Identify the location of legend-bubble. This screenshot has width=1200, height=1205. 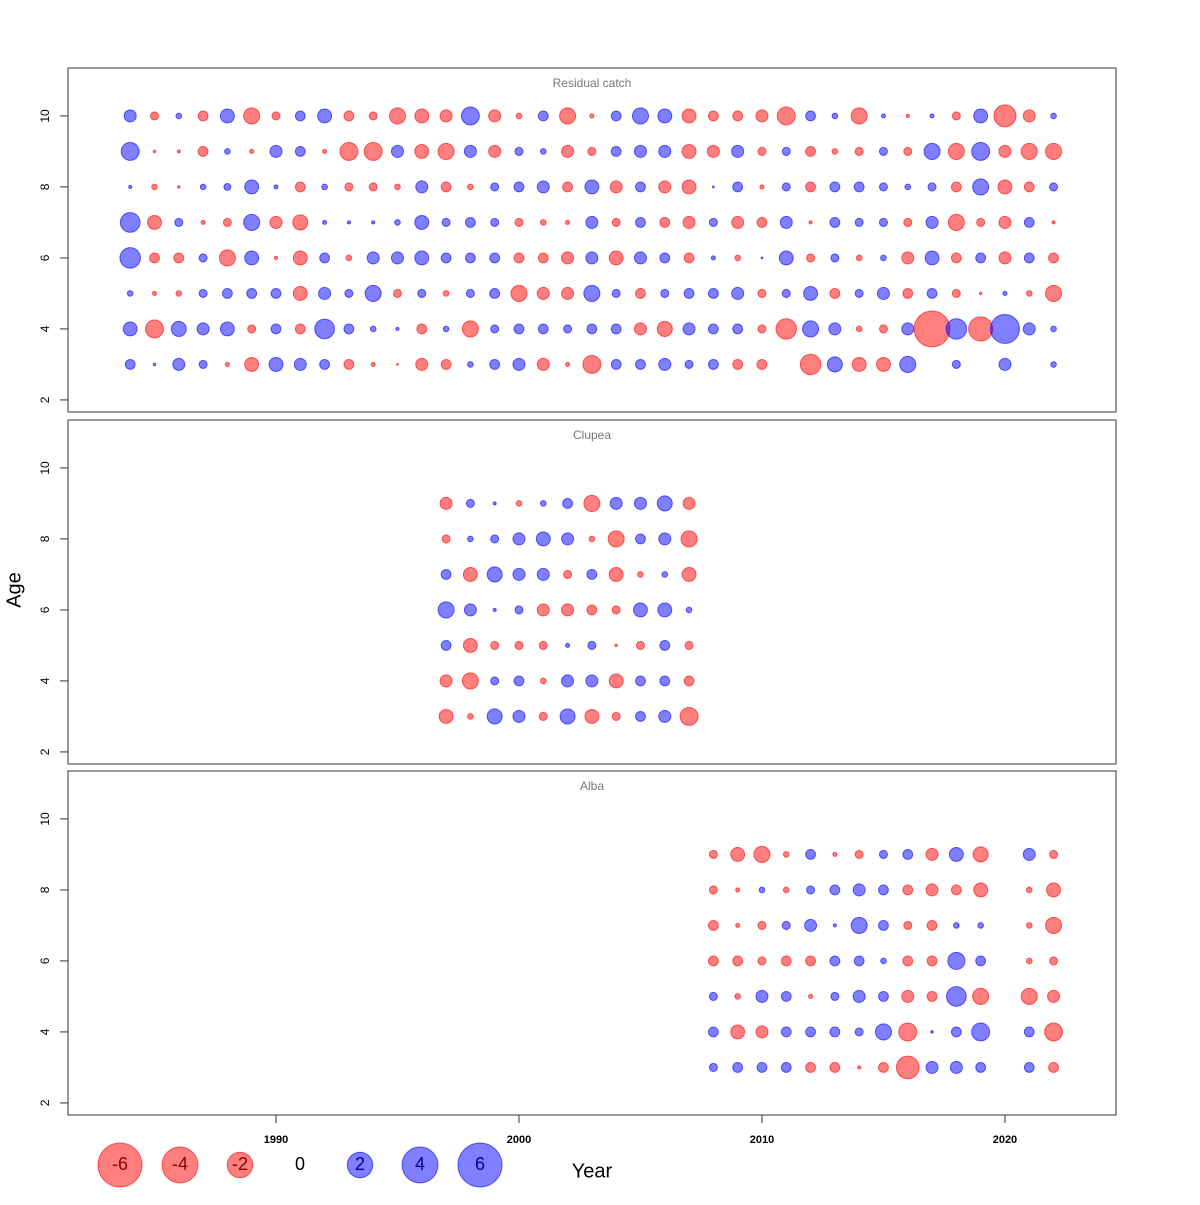
(180, 1165).